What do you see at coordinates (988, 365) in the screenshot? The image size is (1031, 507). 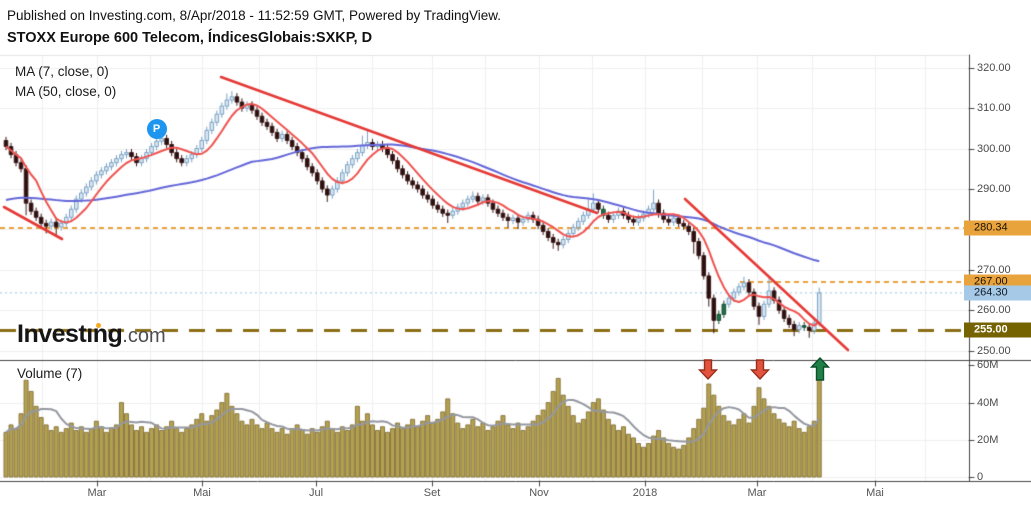 I see `volume-tick-label: 60M` at bounding box center [988, 365].